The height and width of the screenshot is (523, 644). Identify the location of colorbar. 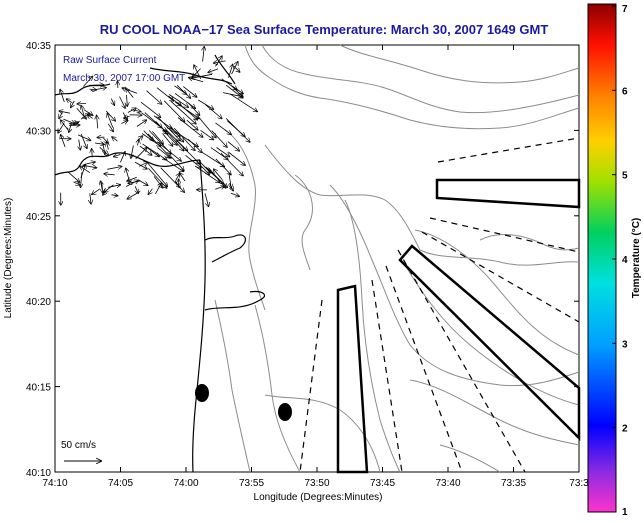
(602, 258).